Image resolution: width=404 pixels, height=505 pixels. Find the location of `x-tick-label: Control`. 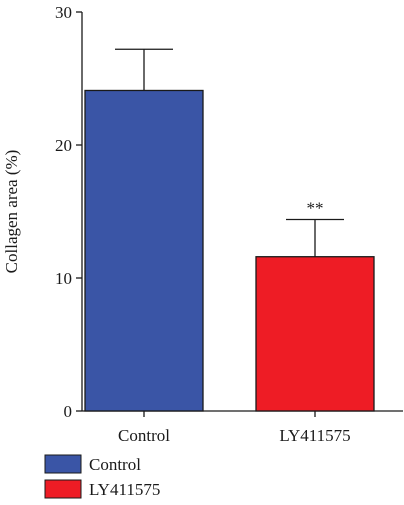

x-tick-label: Control is located at coordinates (144, 435).